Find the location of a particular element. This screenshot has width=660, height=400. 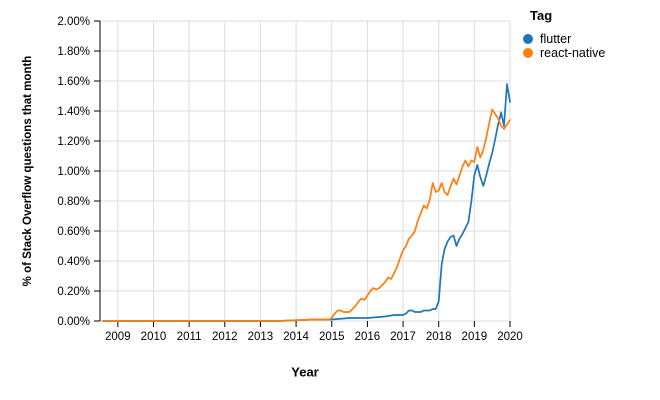

y-tick-label: 0.80% is located at coordinates (73, 202).